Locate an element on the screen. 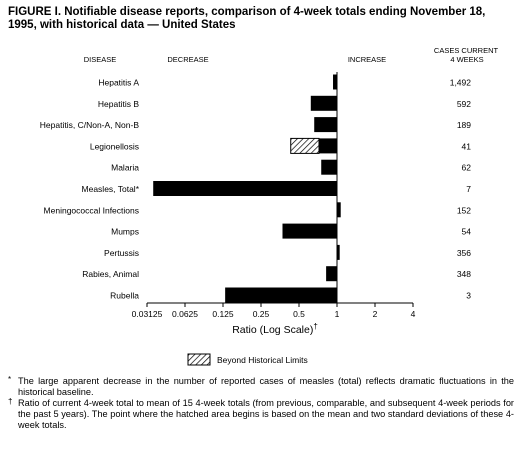 The width and height of the screenshot is (521, 452). category-label: Rabies, Animal is located at coordinates (110, 274).